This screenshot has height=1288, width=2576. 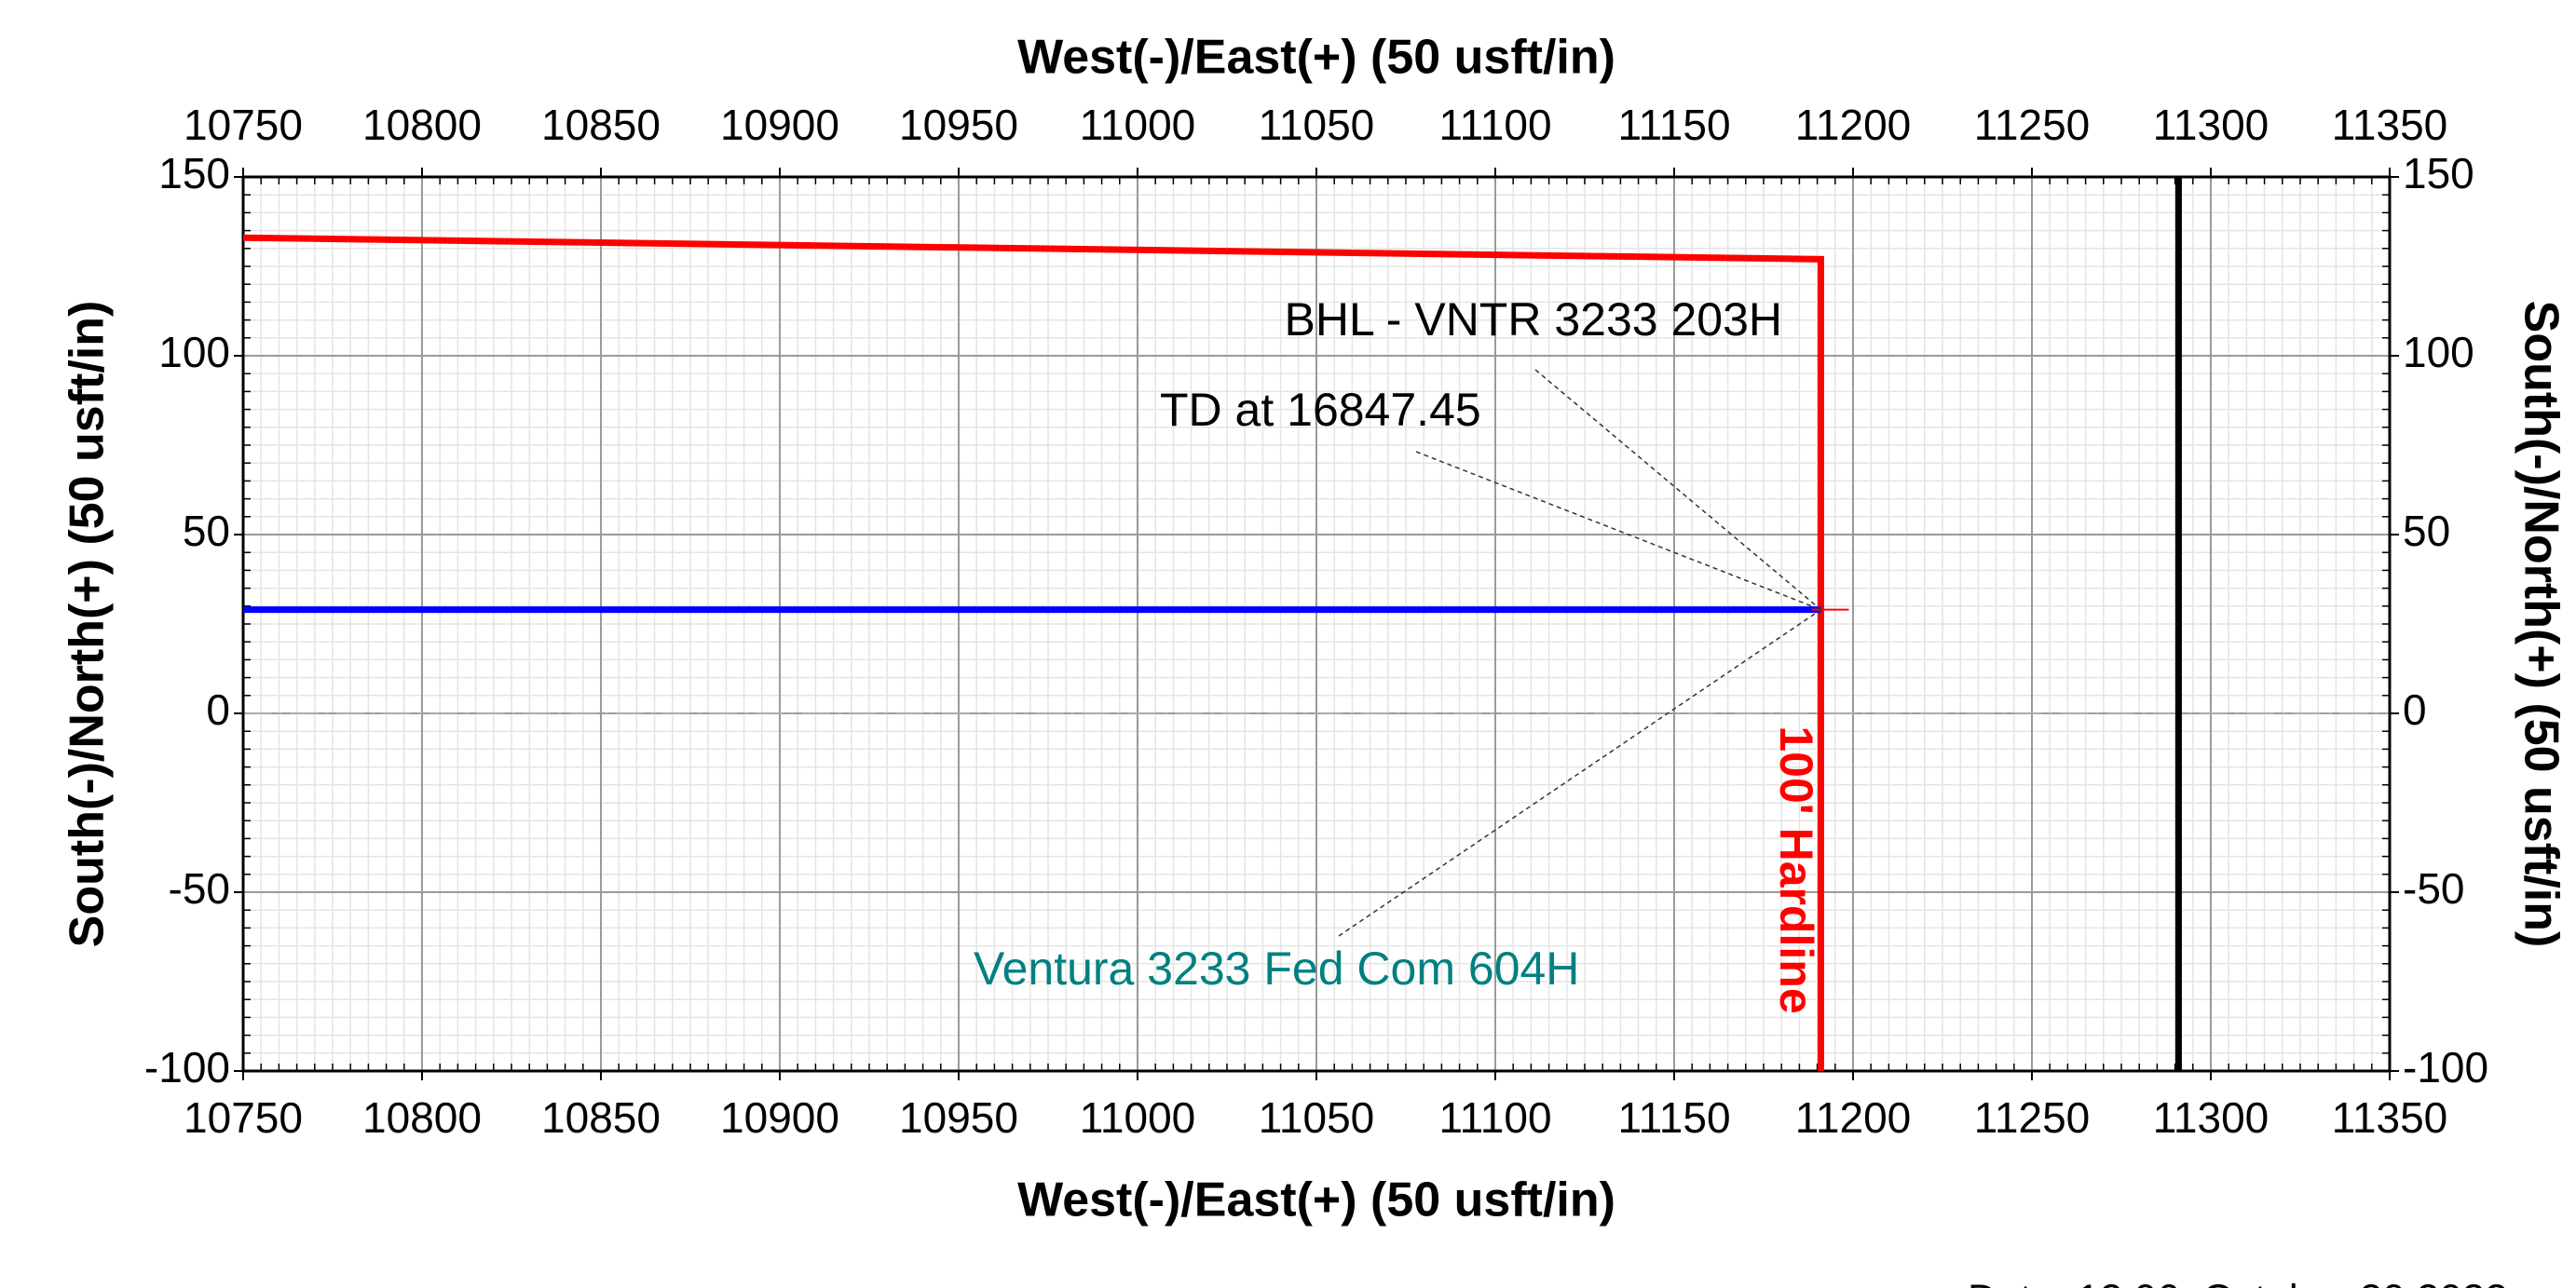 I want to click on y-tick-label: 0, so click(x=218, y=709).